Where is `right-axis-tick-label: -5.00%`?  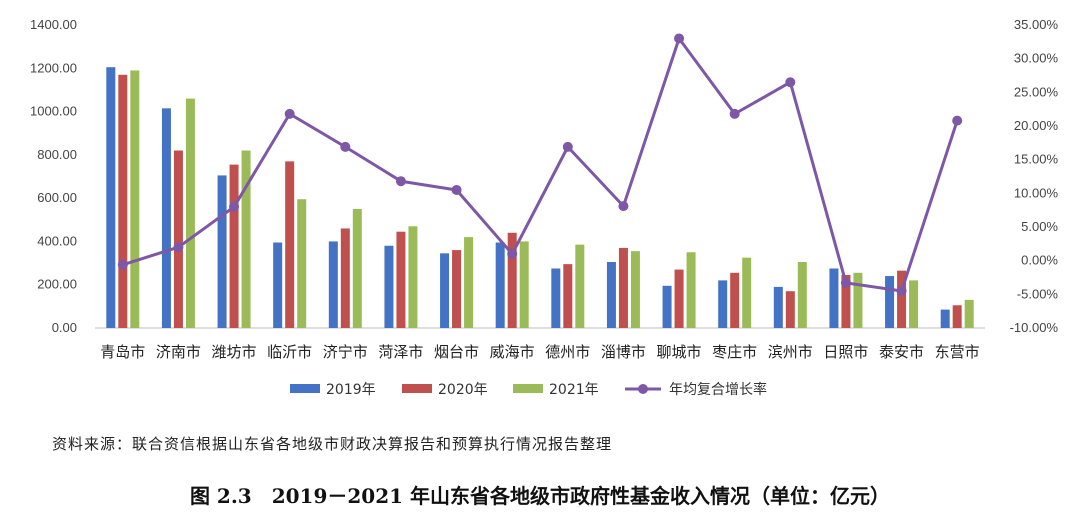 right-axis-tick-label: -5.00% is located at coordinates (1038, 293).